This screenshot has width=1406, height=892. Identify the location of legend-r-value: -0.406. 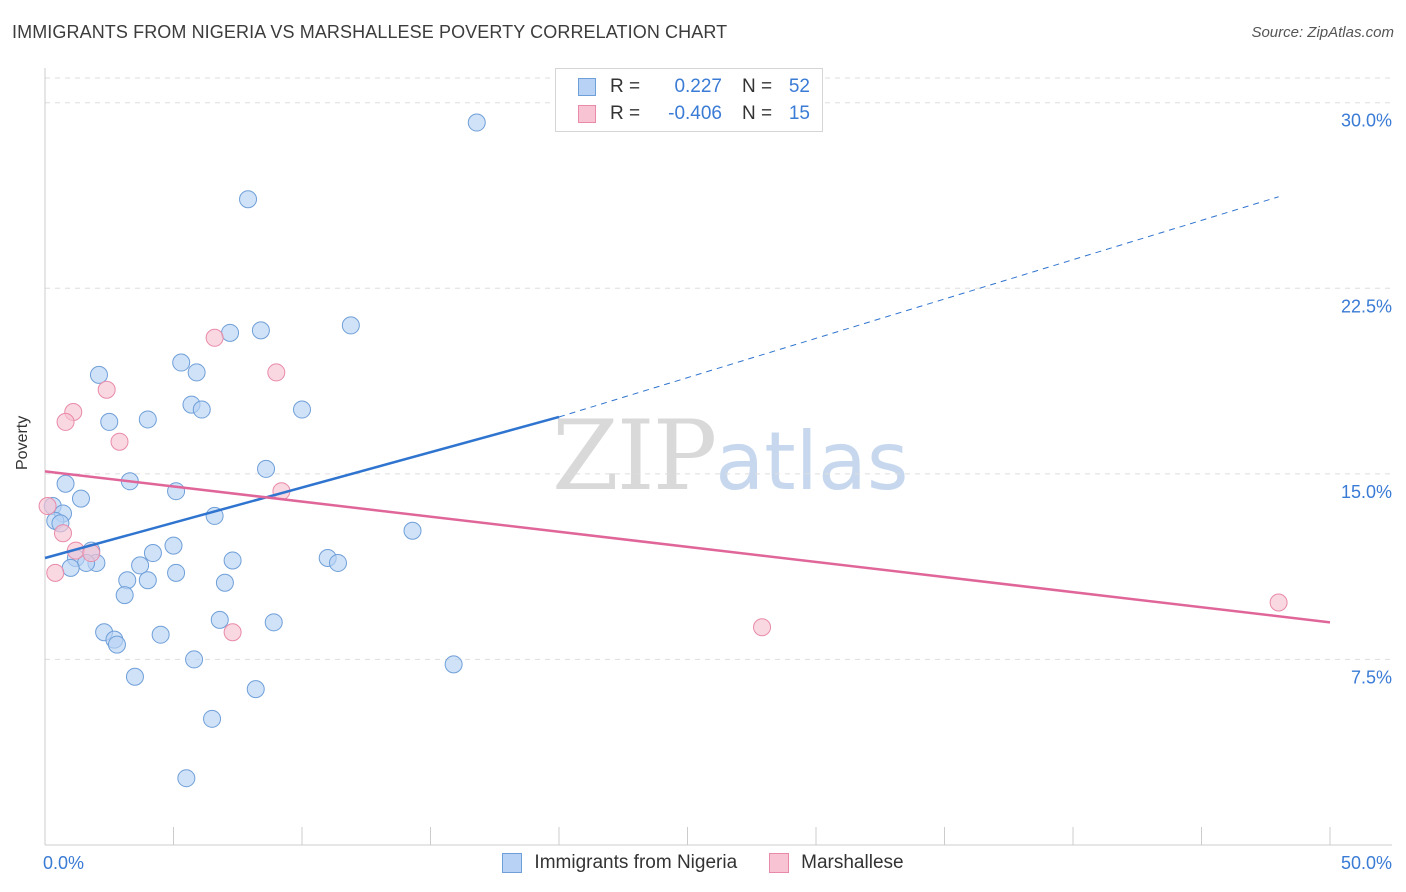
(695, 113).